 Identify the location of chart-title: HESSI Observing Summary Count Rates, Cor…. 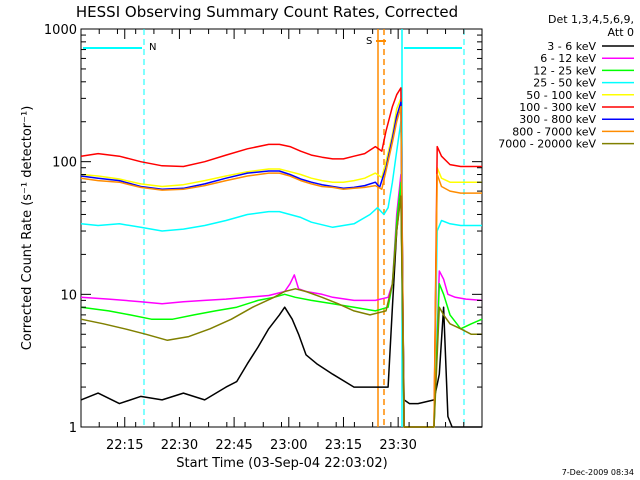
(267, 12).